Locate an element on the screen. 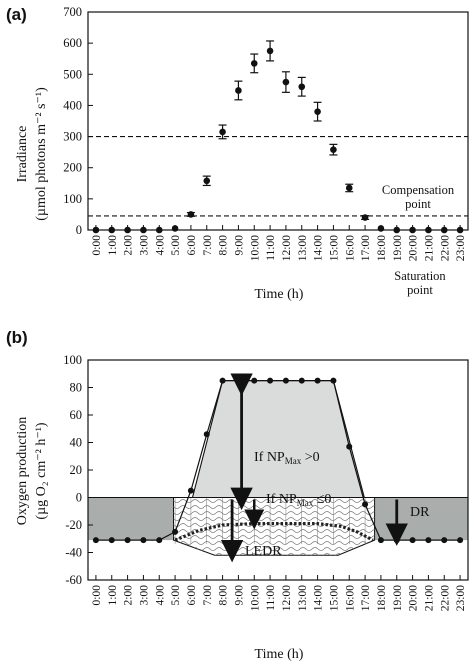 This screenshot has width=474, height=665. panel-a-x-tick-label: 22:00 is located at coordinates (445, 248).